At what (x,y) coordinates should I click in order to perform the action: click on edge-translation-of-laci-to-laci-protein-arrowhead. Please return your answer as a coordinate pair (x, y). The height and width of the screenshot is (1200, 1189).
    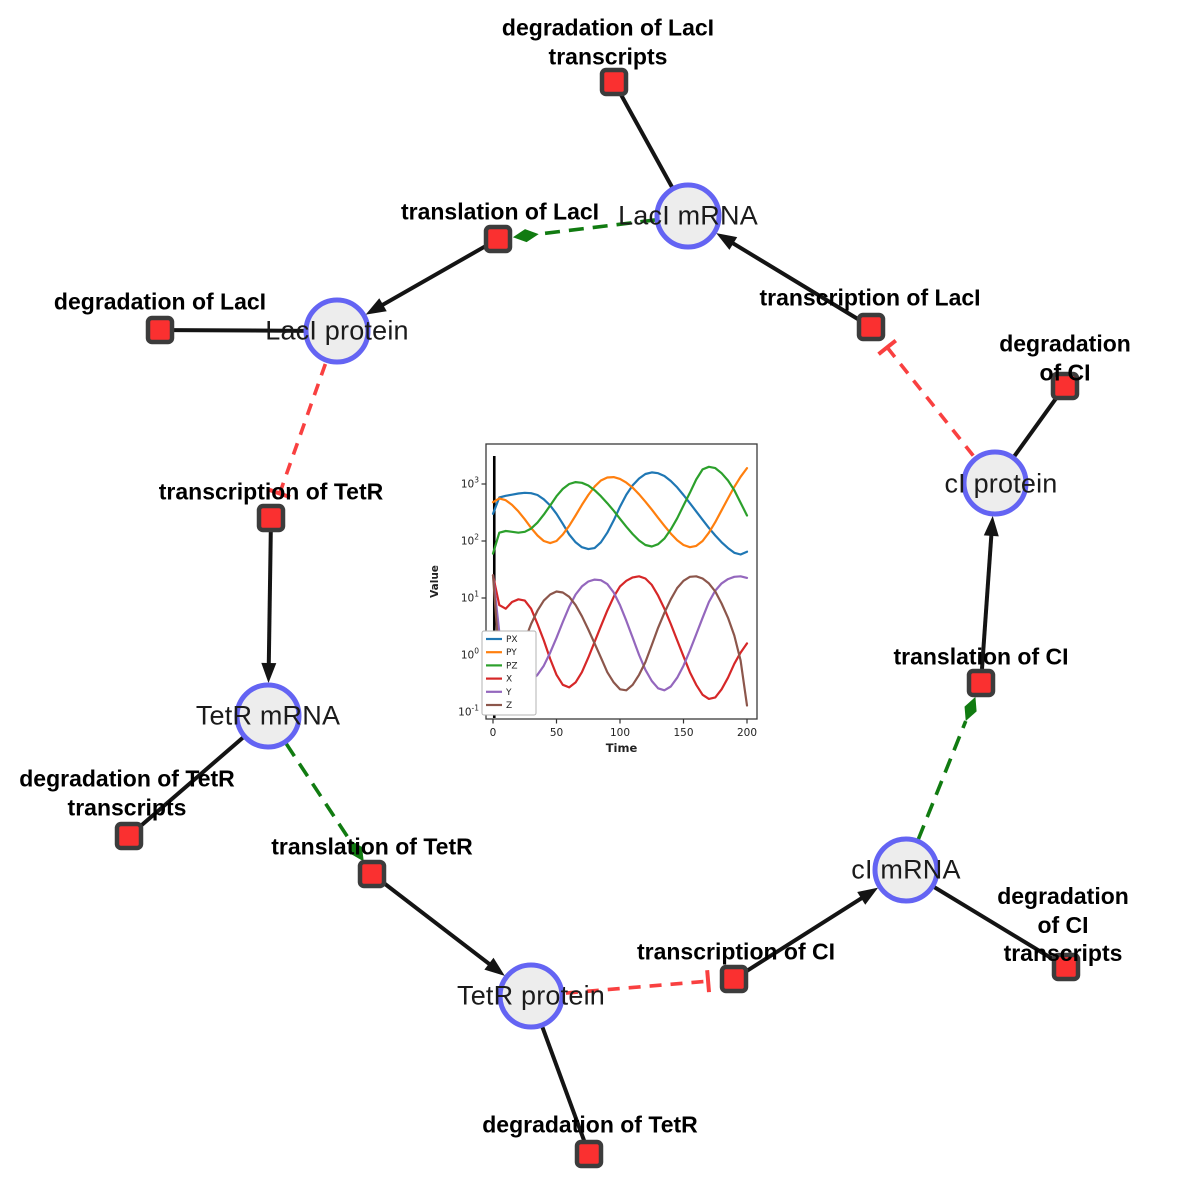
    Looking at the image, I should click on (376, 306).